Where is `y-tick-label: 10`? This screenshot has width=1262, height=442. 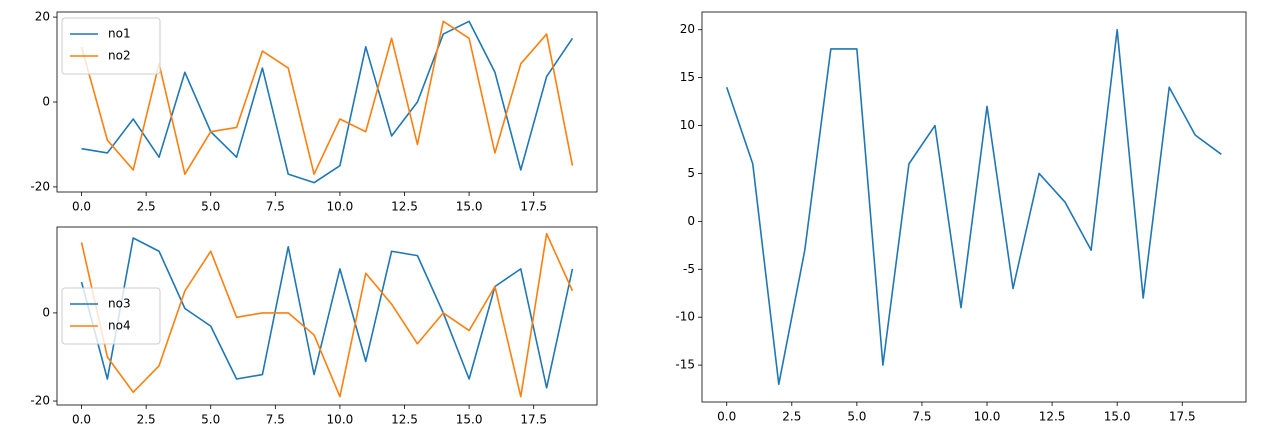
y-tick-label: 10 is located at coordinates (687, 125).